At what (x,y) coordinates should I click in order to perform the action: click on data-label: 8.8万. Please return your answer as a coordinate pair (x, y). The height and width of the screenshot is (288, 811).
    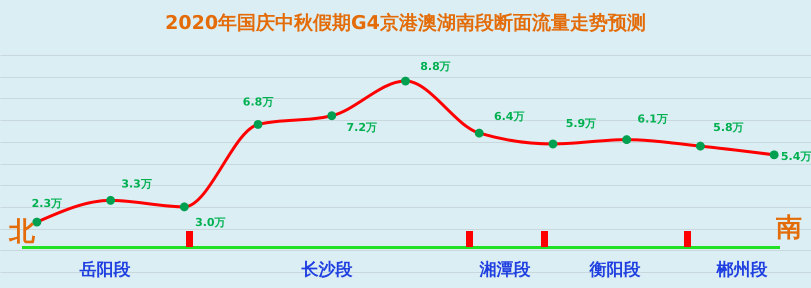
    Looking at the image, I should click on (435, 67).